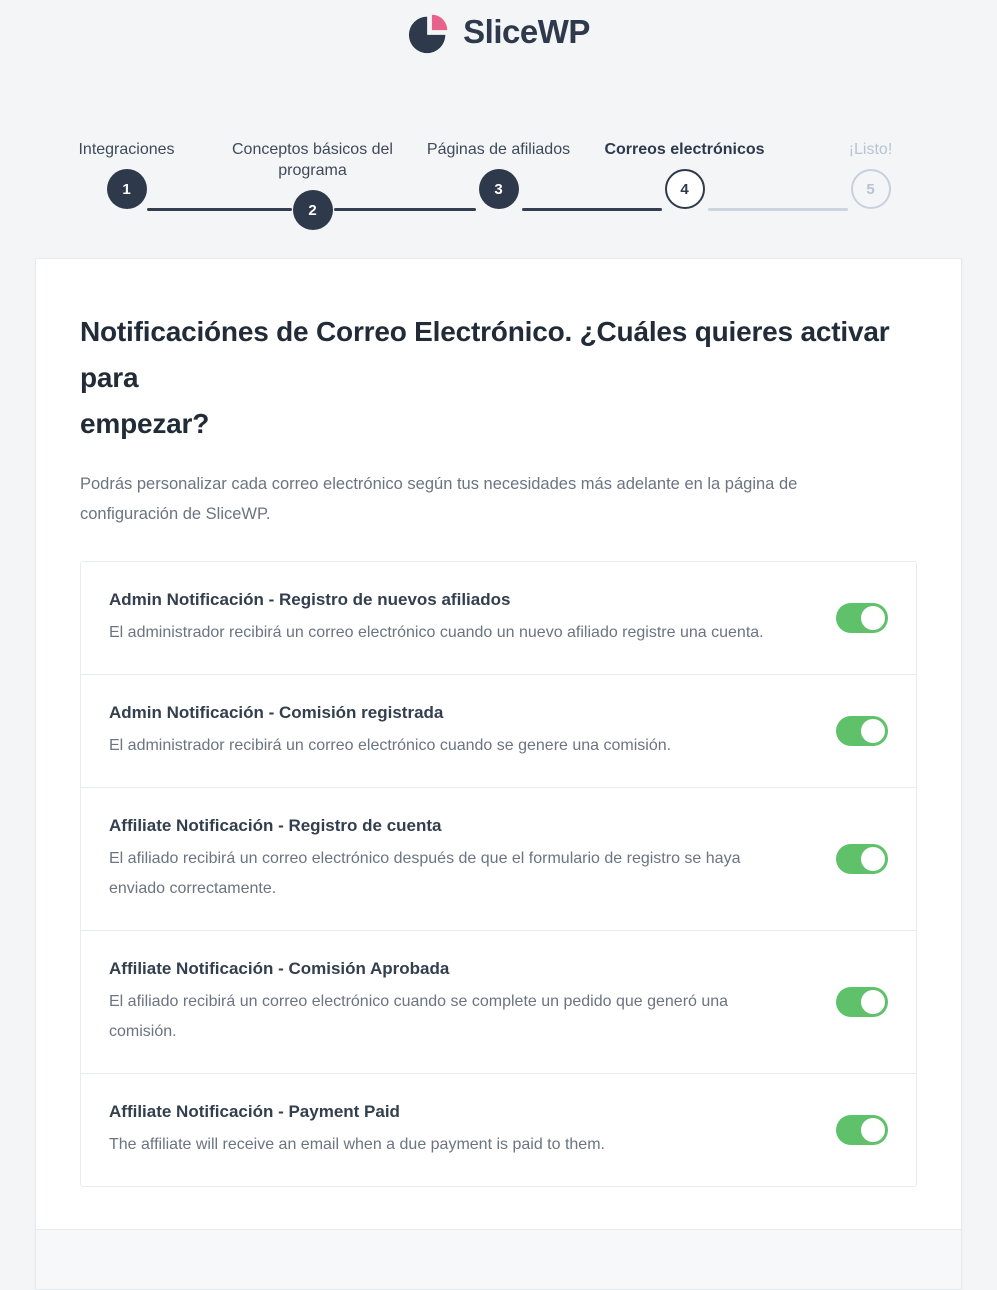 The width and height of the screenshot is (997, 1290). I want to click on notification-title: Affiliate Notificación - Payment Paid, so click(254, 1111).